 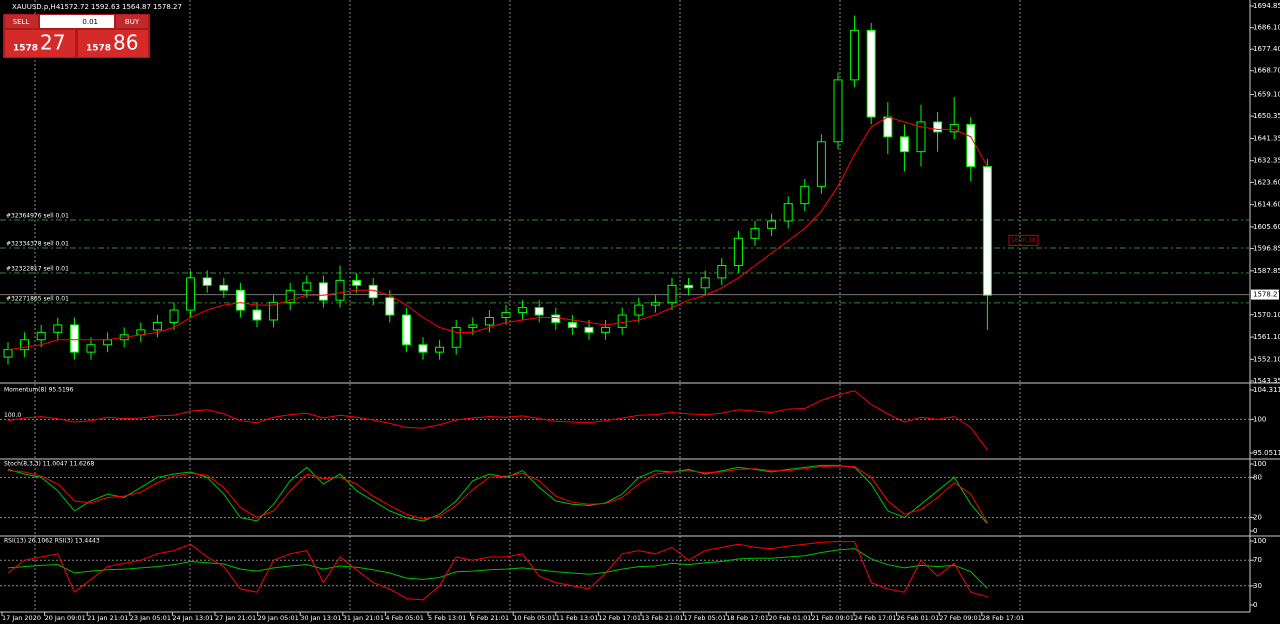 What do you see at coordinates (1255, 605) in the screenshot?
I see `y-tick-label: 0` at bounding box center [1255, 605].